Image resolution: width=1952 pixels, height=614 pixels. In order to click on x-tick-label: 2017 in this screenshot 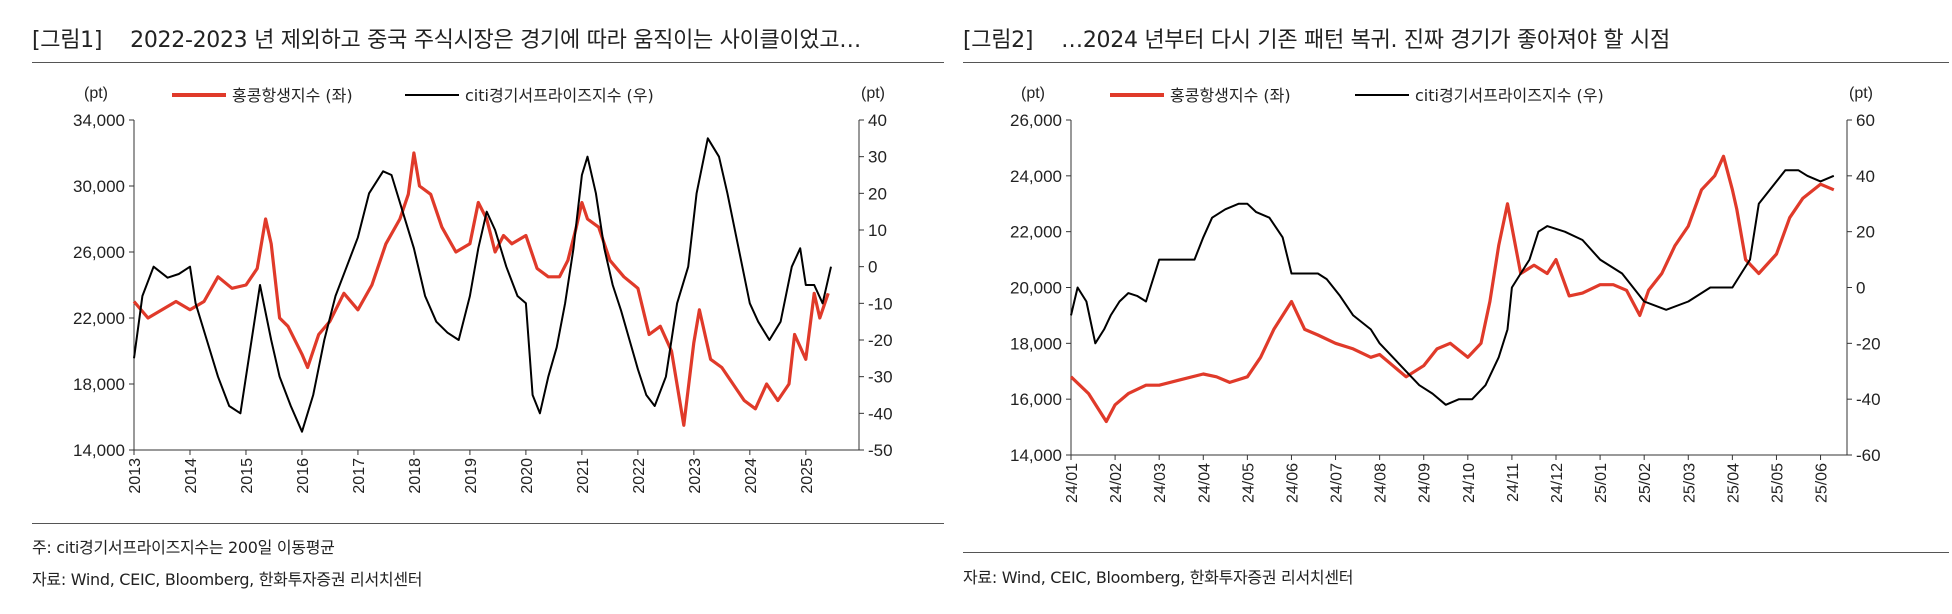, I will do `click(359, 476)`.